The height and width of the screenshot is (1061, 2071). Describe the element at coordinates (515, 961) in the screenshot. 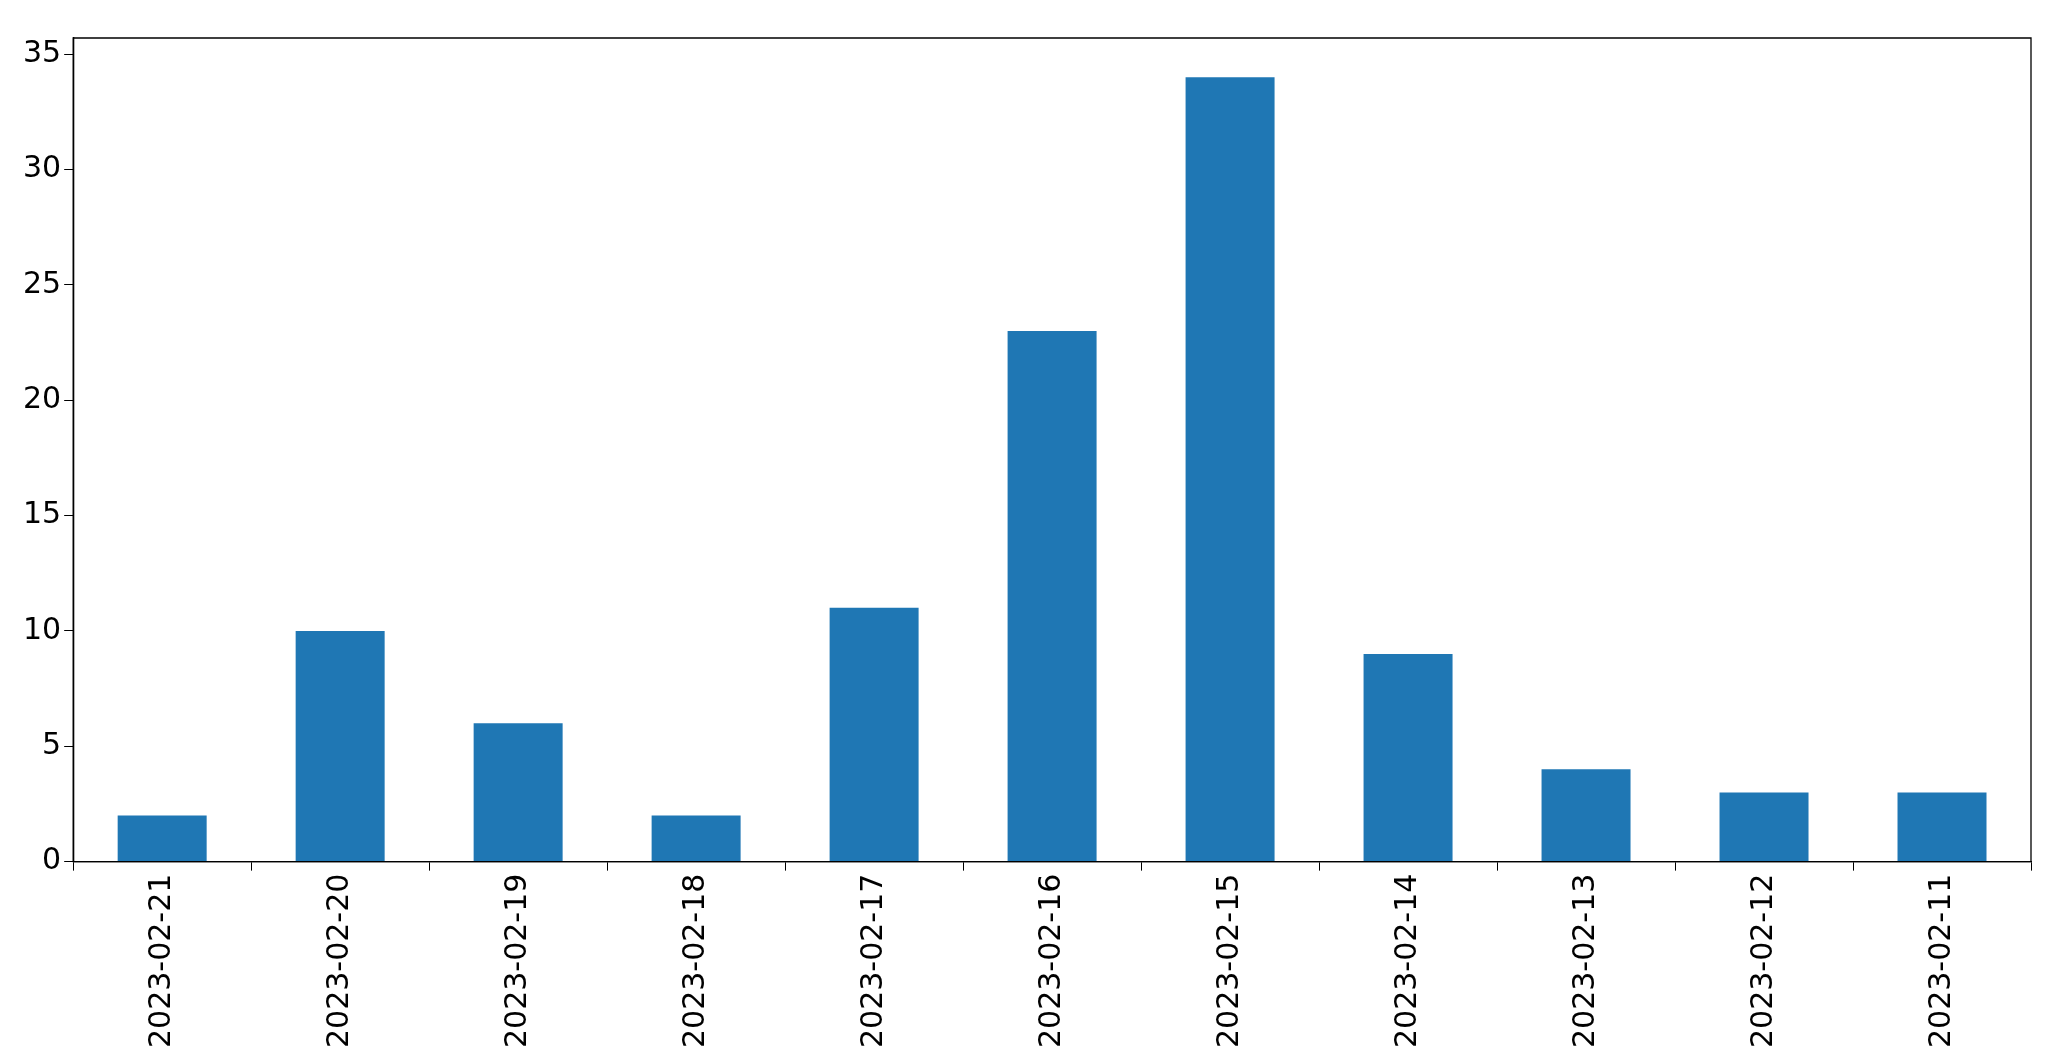

I see `x-tick-label: 2023-02-19` at that location.